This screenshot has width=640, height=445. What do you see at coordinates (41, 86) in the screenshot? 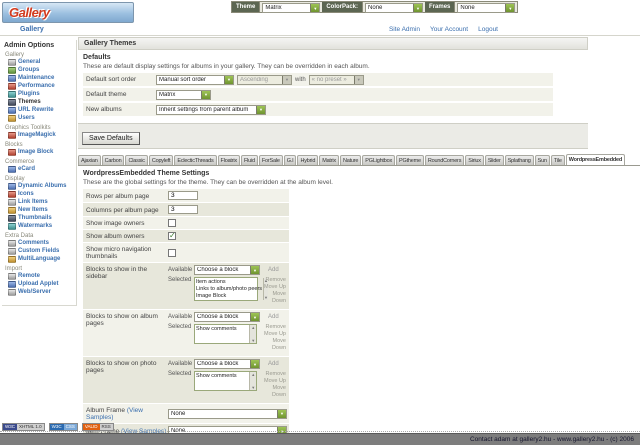
I see `sidebar-item-performance: Performance` at bounding box center [41, 86].